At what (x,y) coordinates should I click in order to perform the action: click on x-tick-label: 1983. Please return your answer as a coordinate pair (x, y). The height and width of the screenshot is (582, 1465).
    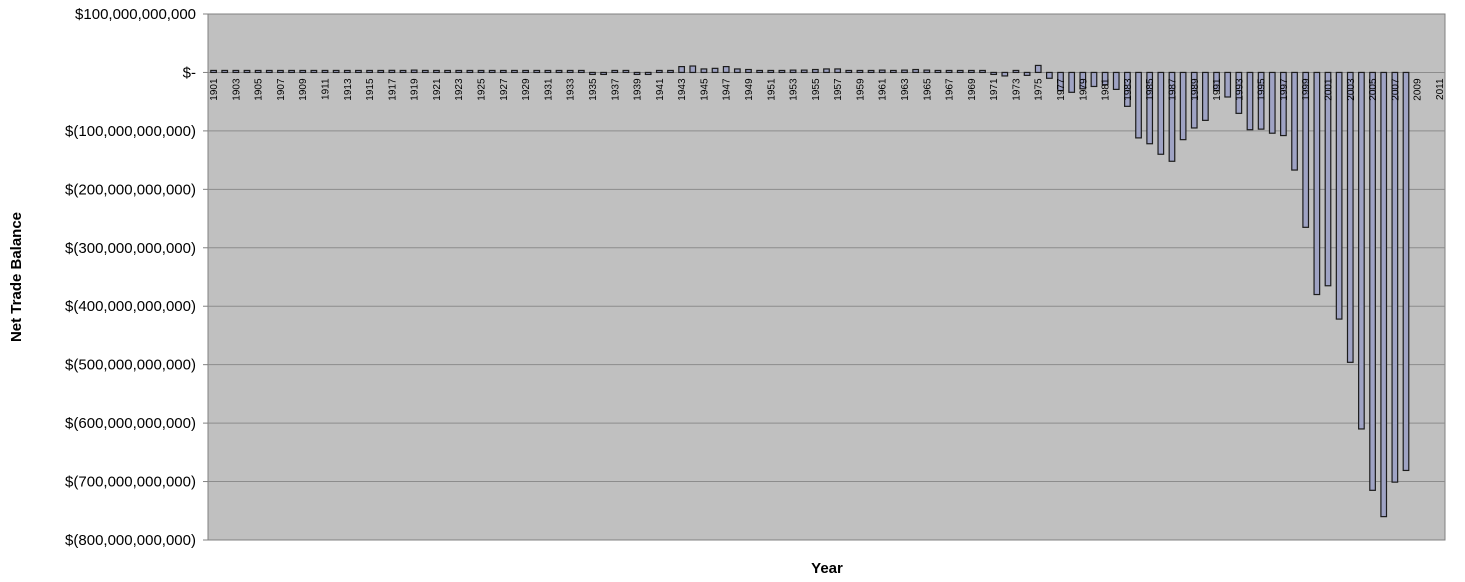
    Looking at the image, I should click on (1128, 89).